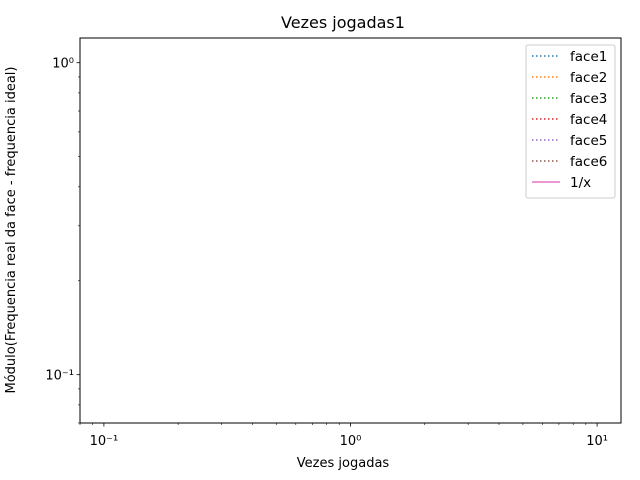 Image resolution: width=640 pixels, height=480 pixels. Describe the element at coordinates (597, 441) in the screenshot. I see `x-tick-label: 10¹` at that location.